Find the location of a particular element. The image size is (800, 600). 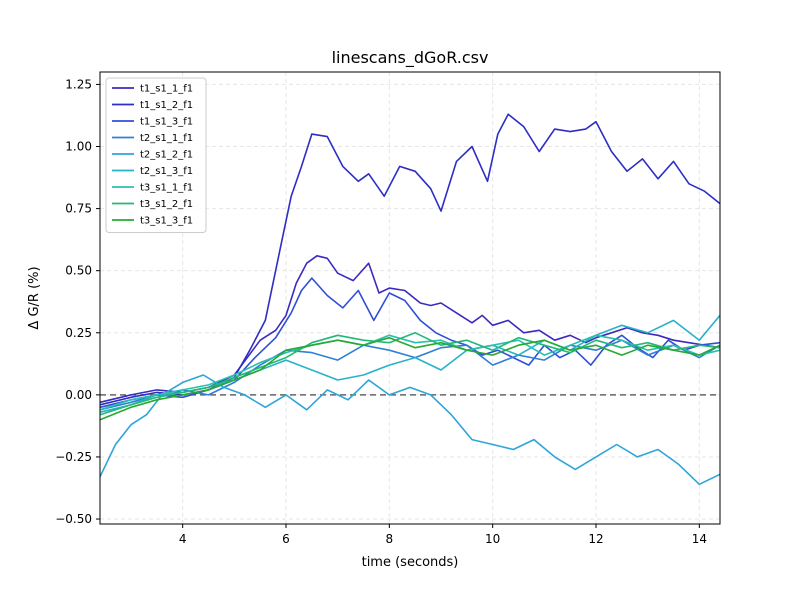

y-tick-label: −0.50 is located at coordinates (73, 519).